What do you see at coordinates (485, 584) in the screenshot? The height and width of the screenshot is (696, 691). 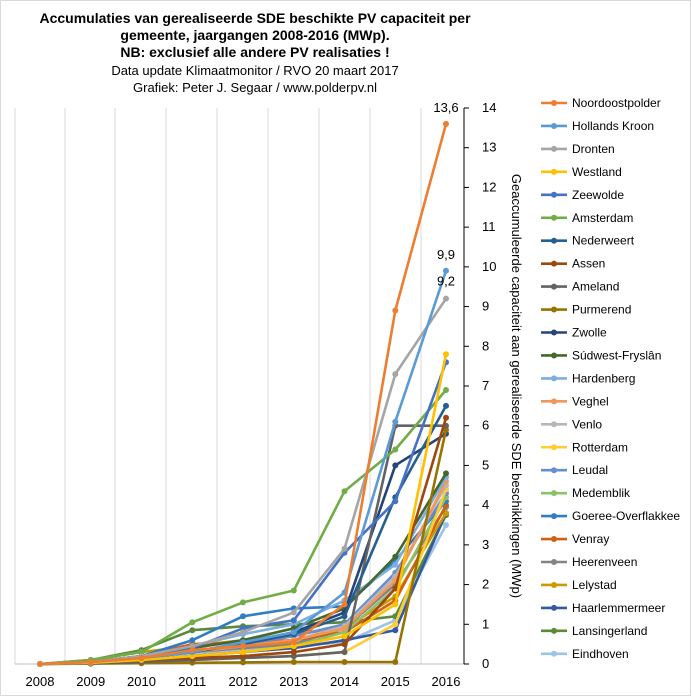 I see `y-tick-label: 2` at bounding box center [485, 584].